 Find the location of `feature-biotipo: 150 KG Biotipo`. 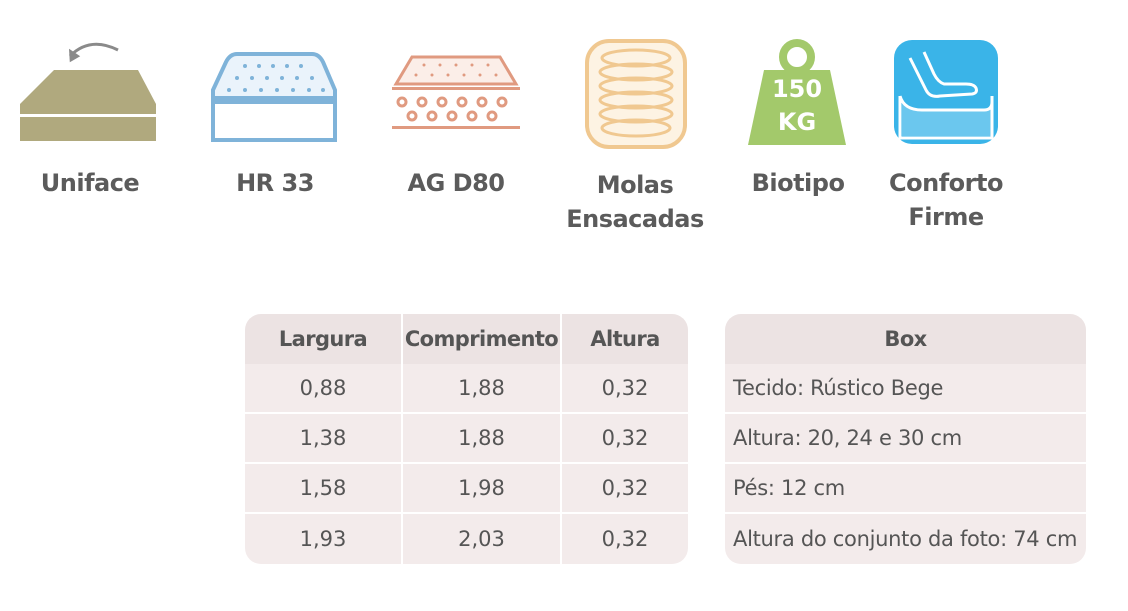

feature-biotipo: 150 KG Biotipo is located at coordinates (798, 120).